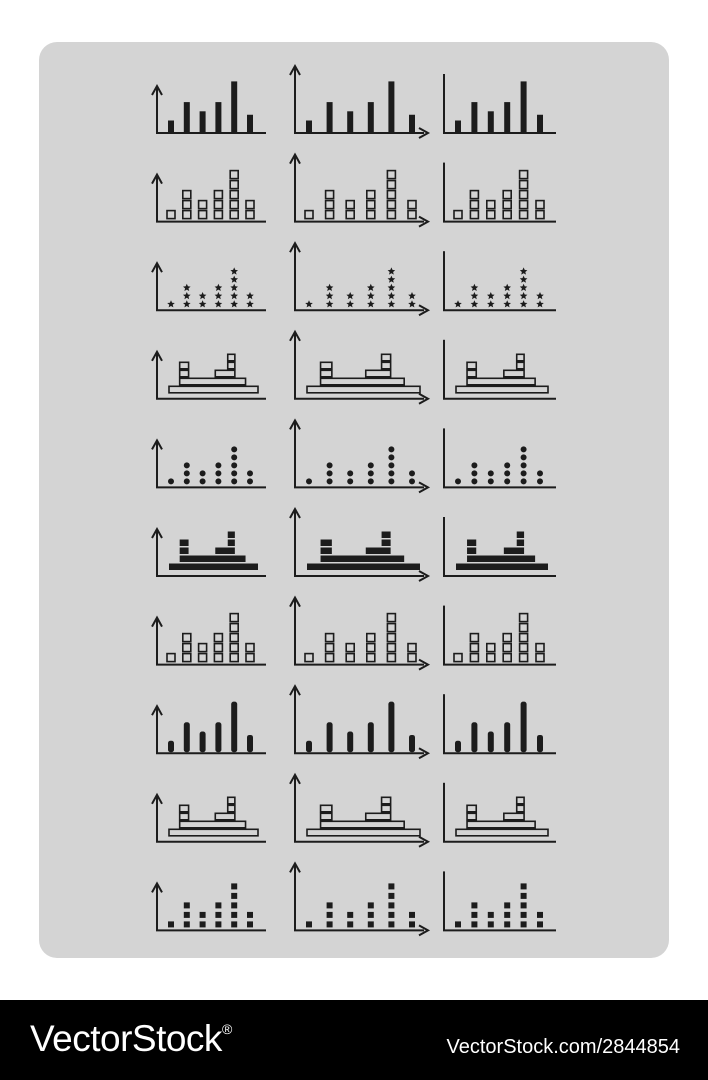 This screenshot has height=1080, width=708. I want to click on registered-mark: ®, so click(226, 1028).